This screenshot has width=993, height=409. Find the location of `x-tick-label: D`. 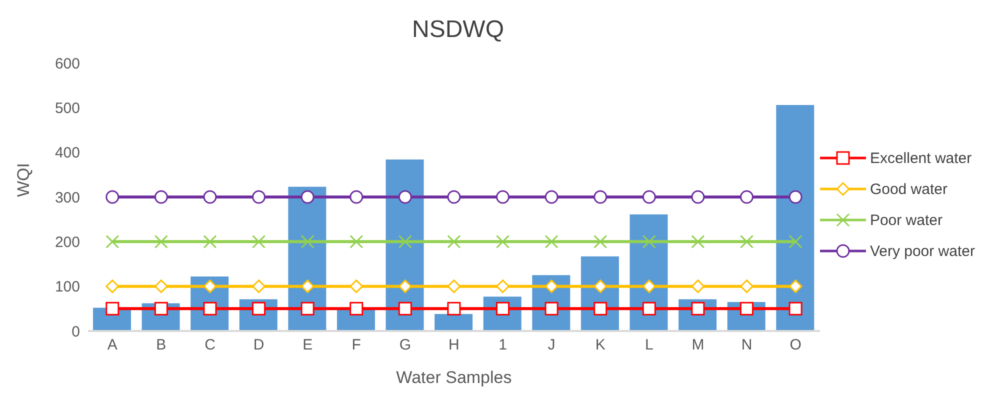

x-tick-label: D is located at coordinates (258, 345).